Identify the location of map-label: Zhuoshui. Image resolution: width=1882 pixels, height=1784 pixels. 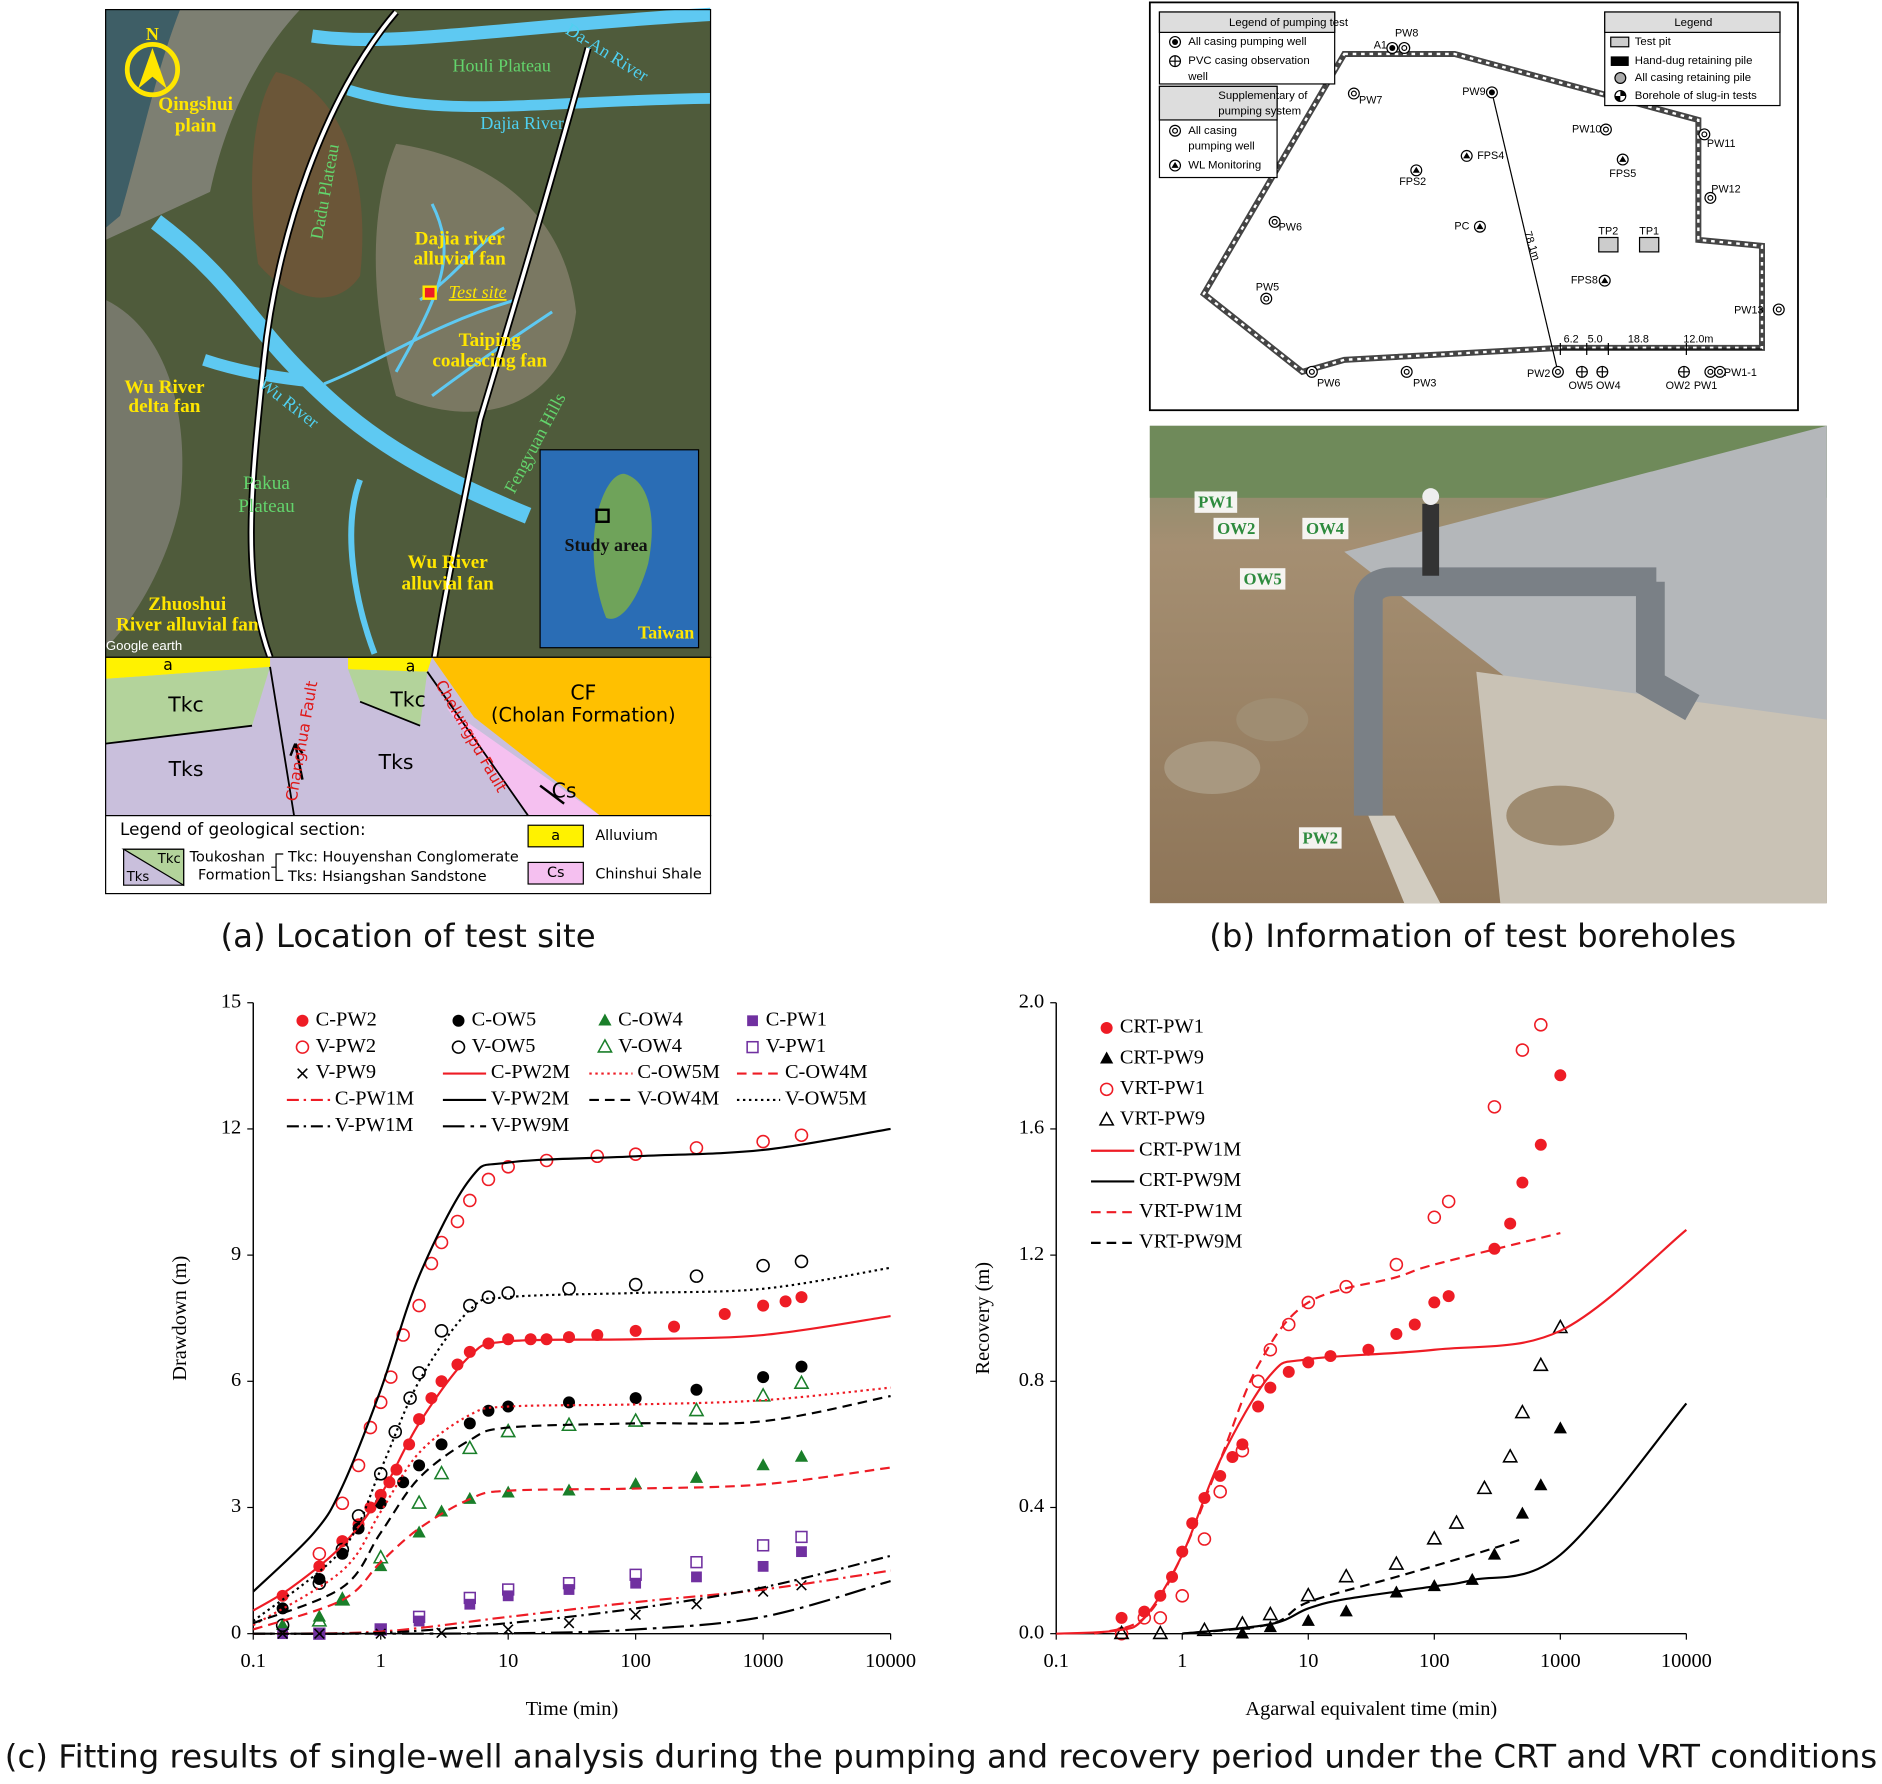
(187, 604).